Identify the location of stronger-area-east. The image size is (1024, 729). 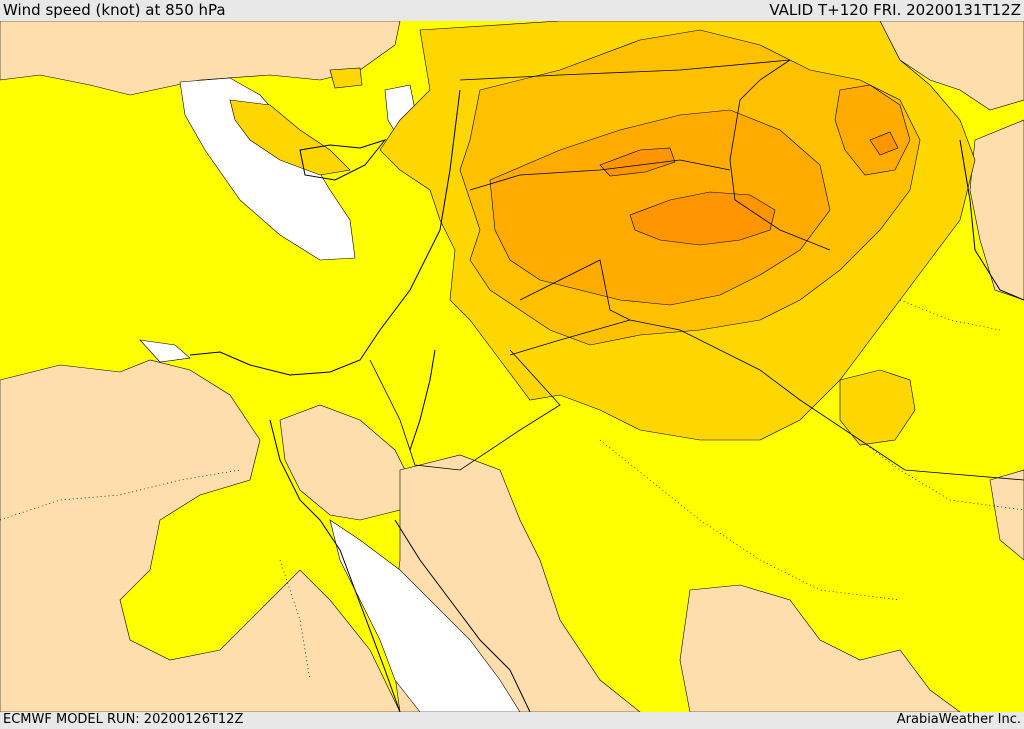
(872, 130).